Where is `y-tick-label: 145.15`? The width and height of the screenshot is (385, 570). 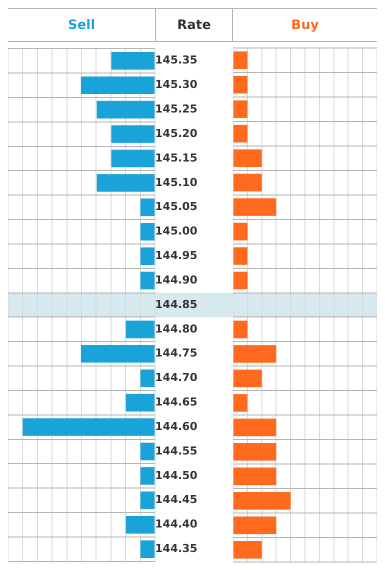 y-tick-label: 145.15 is located at coordinates (176, 157).